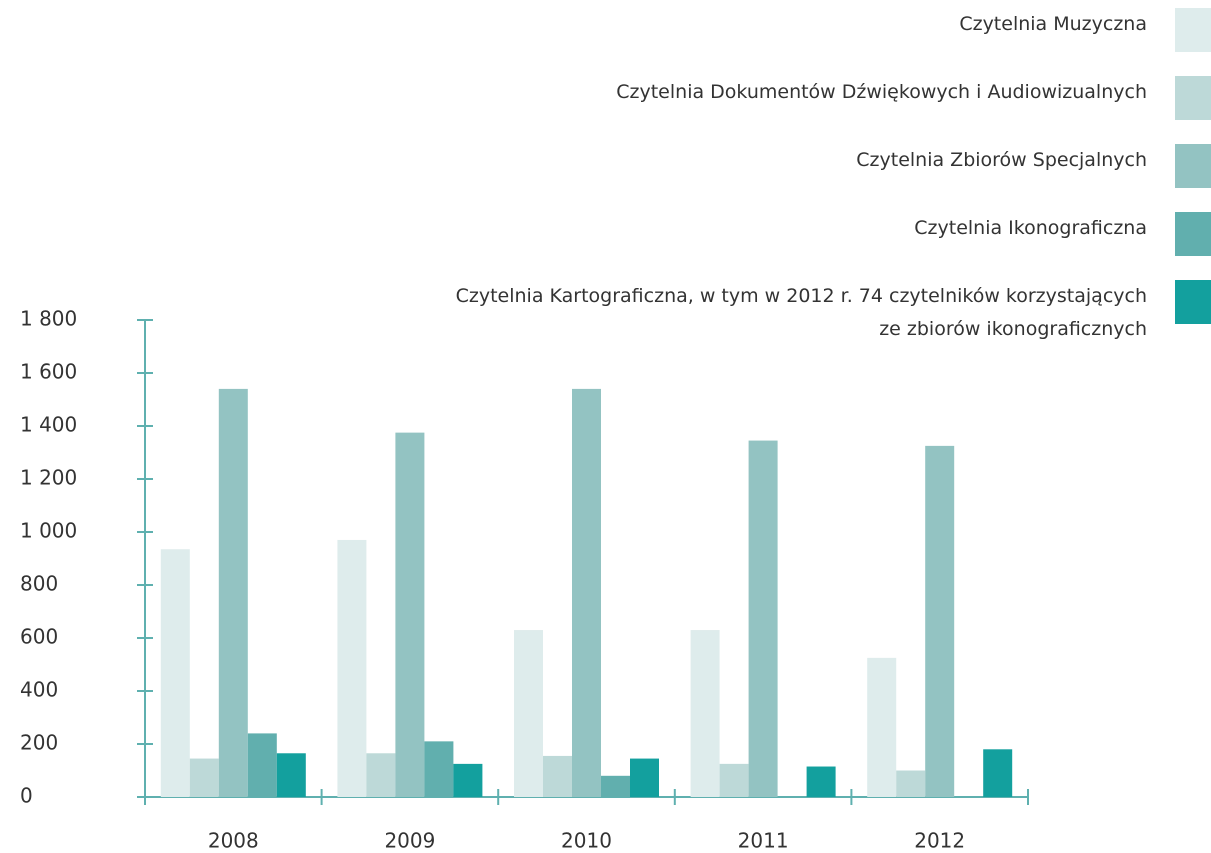 The image size is (1211, 853). What do you see at coordinates (763, 841) in the screenshot?
I see `x-tick-label: 2011` at bounding box center [763, 841].